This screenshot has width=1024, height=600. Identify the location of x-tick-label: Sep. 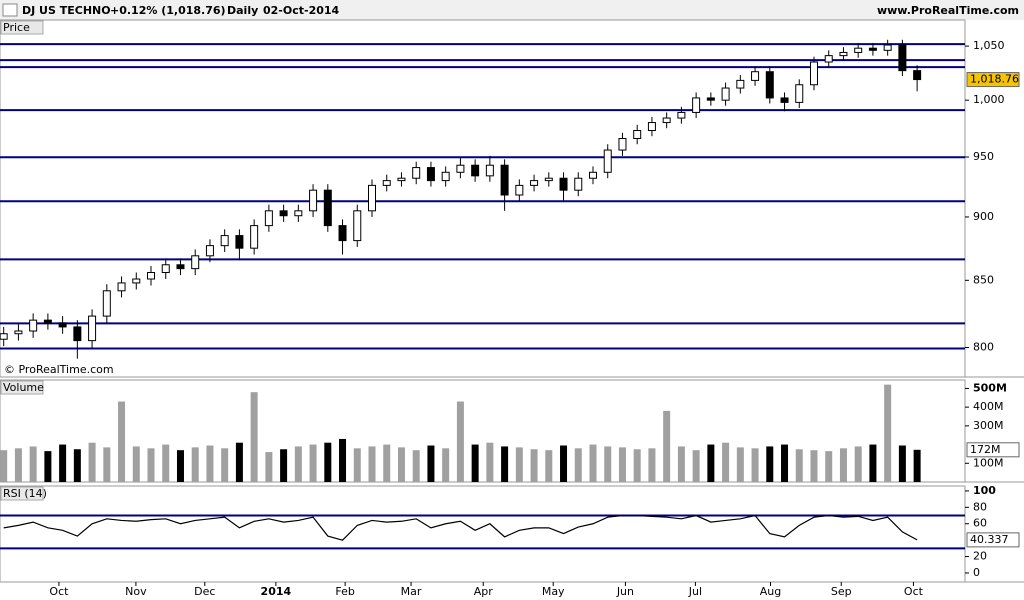
(841, 591).